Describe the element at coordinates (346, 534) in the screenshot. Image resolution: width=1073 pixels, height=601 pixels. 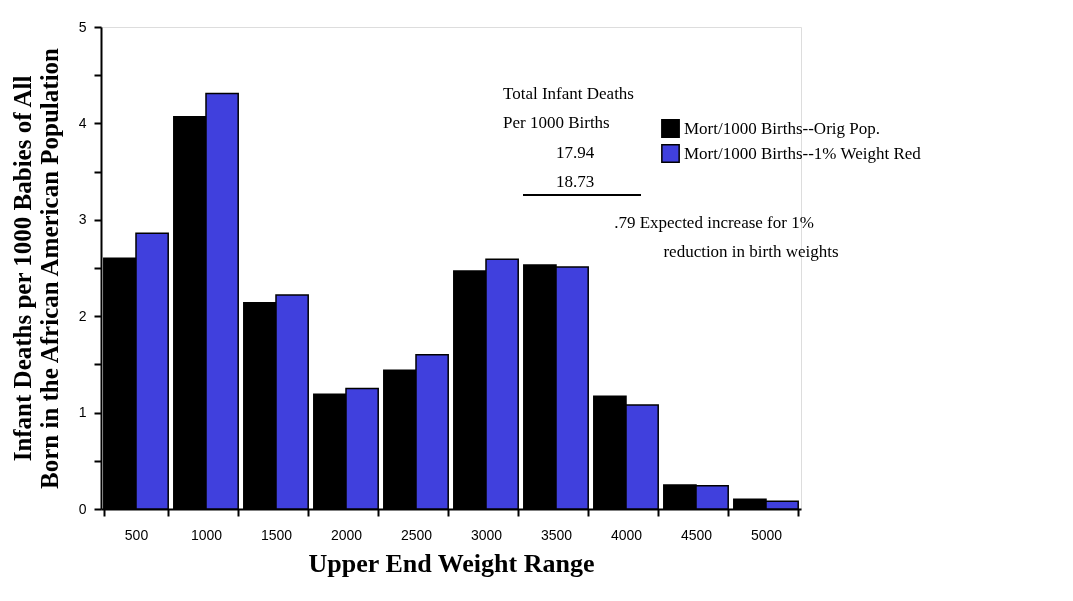
I see `x-tick-label: 2000` at that location.